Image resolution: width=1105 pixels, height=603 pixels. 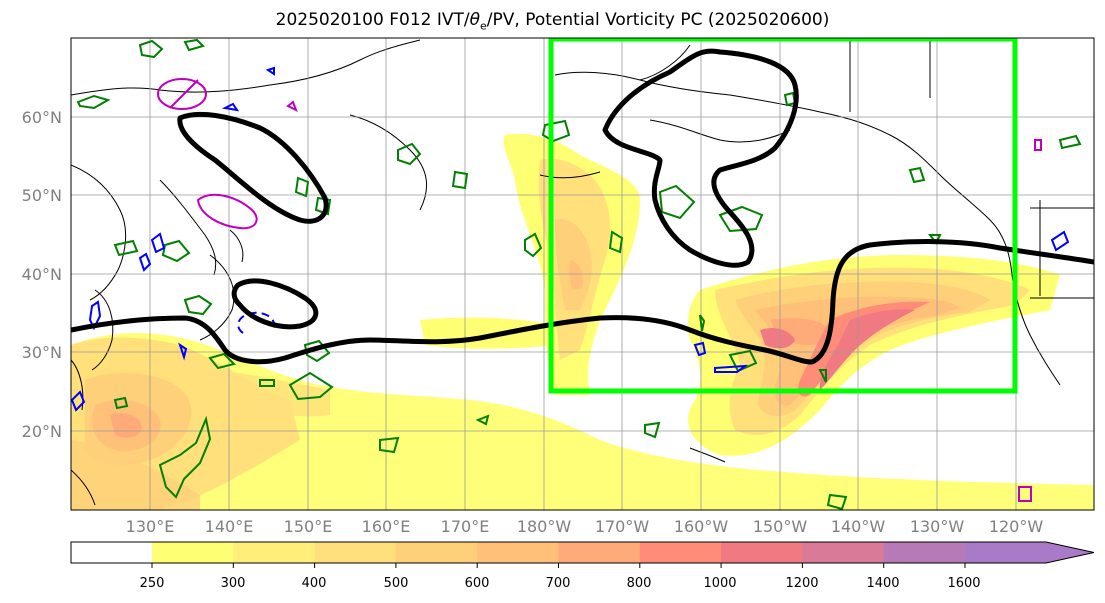 I want to click on lat-label: 20°N, so click(x=42, y=431).